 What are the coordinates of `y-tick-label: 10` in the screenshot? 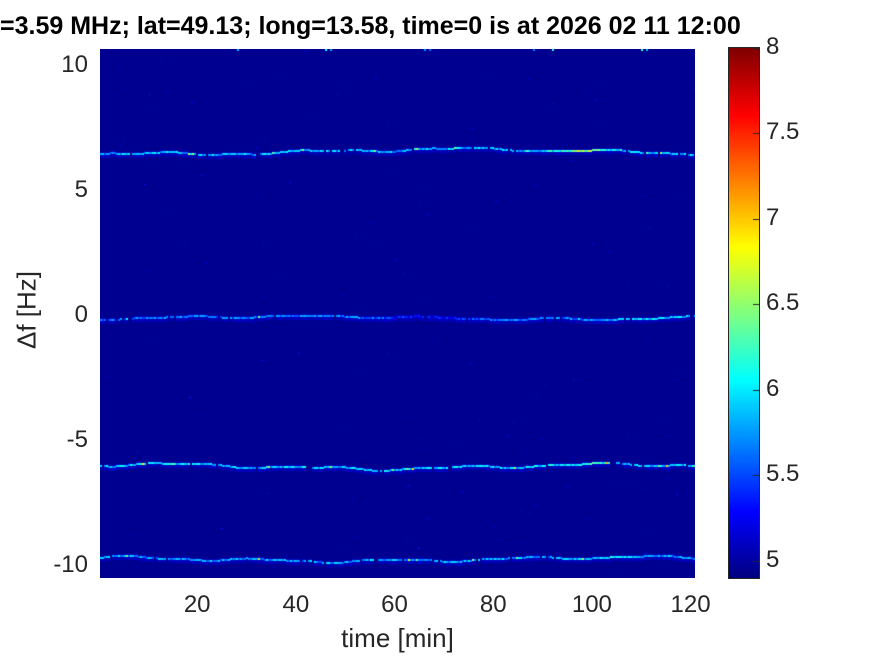 It's located at (74, 65).